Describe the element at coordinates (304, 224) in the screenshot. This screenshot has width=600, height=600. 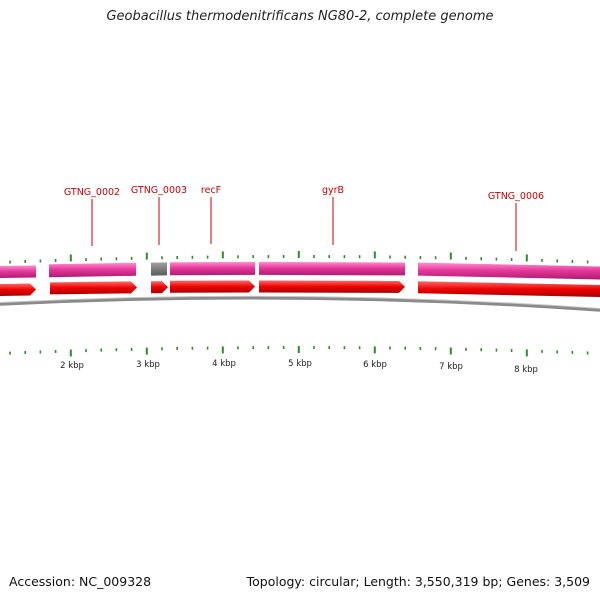
I see `gene-label-lines` at that location.